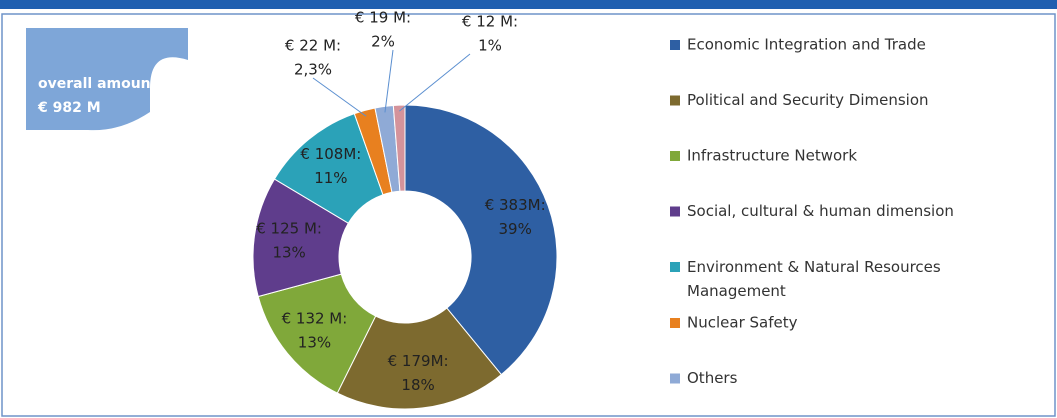  Describe the element at coordinates (313, 46) in the screenshot. I see `data-label: € 22 M:` at that location.